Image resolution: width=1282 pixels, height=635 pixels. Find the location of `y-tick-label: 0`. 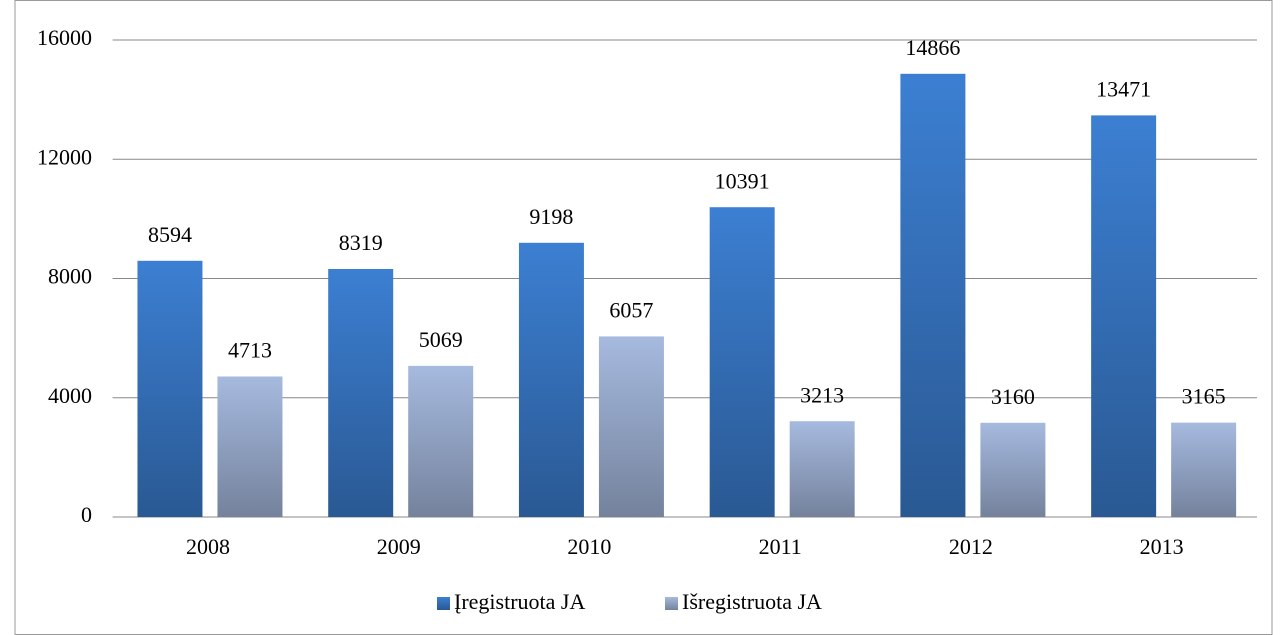

y-tick-label: 0 is located at coordinates (86, 514).